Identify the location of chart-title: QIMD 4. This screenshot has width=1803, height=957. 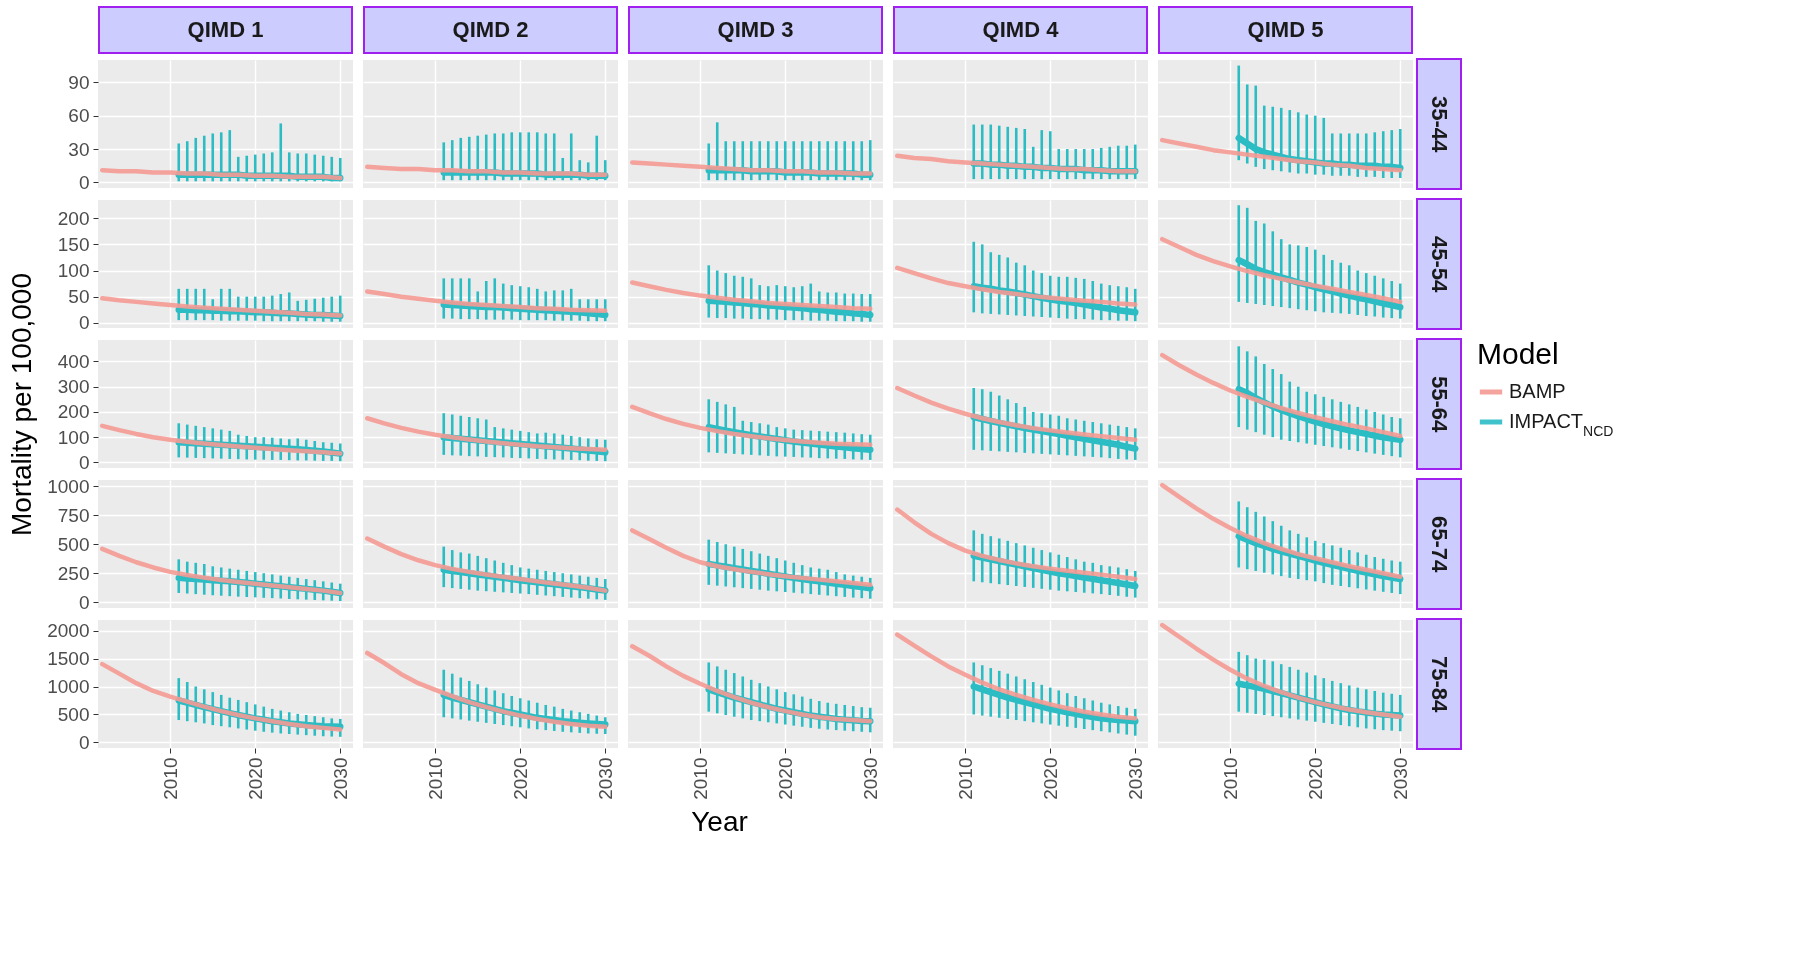
(1020, 30).